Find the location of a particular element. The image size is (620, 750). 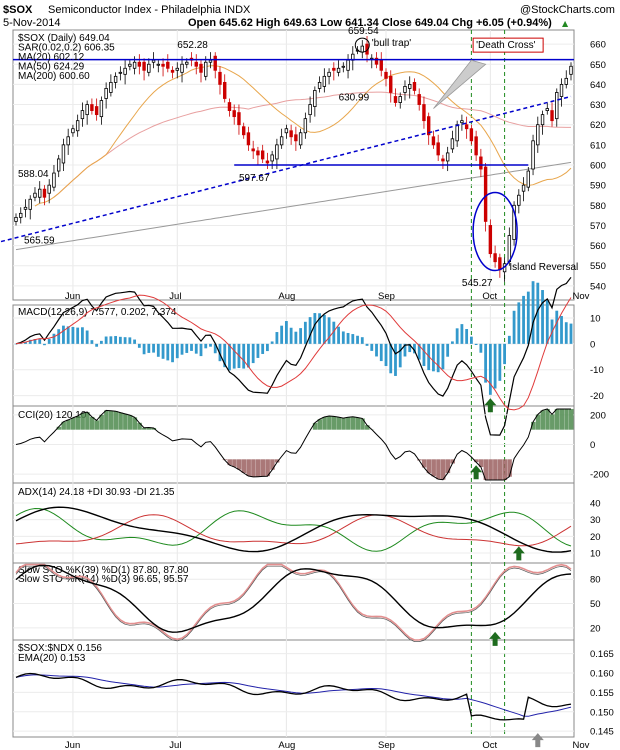

y-tick-label: 560 is located at coordinates (598, 246).